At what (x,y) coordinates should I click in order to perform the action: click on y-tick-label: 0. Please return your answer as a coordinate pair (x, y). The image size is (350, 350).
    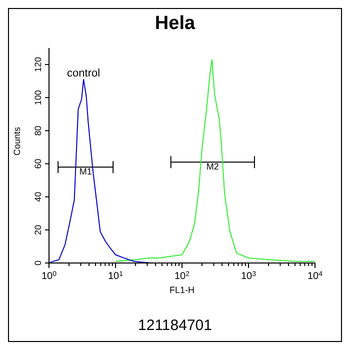
    Looking at the image, I should click on (38, 263).